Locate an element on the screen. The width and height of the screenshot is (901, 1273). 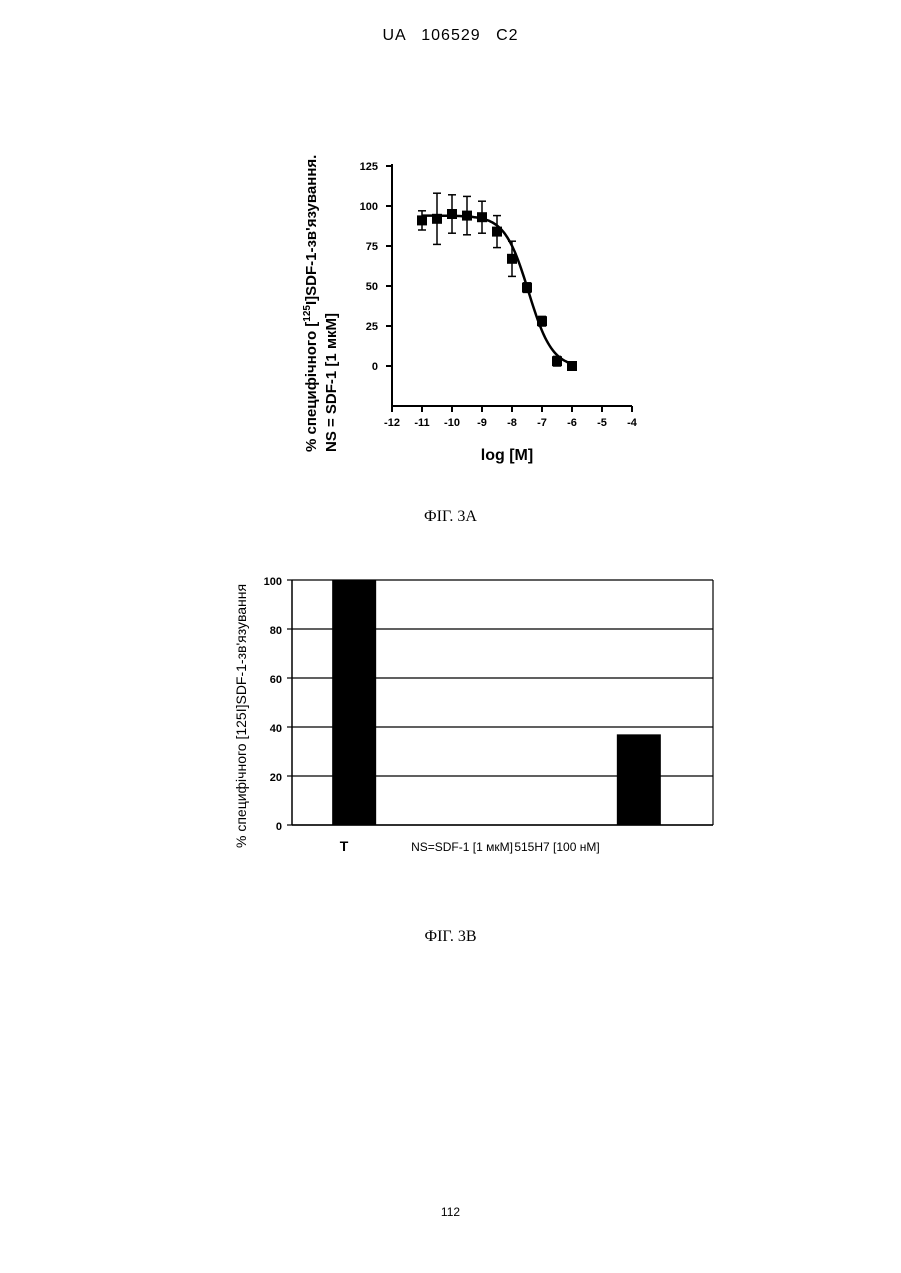
fig3b-bars is located at coordinates (496, 702).